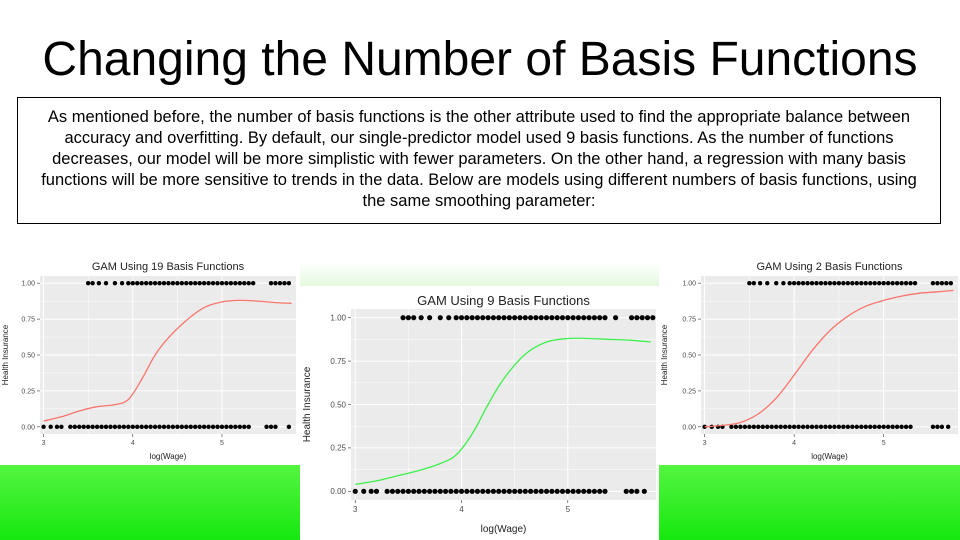  I want to click on tick-label-x: 3, so click(705, 443).